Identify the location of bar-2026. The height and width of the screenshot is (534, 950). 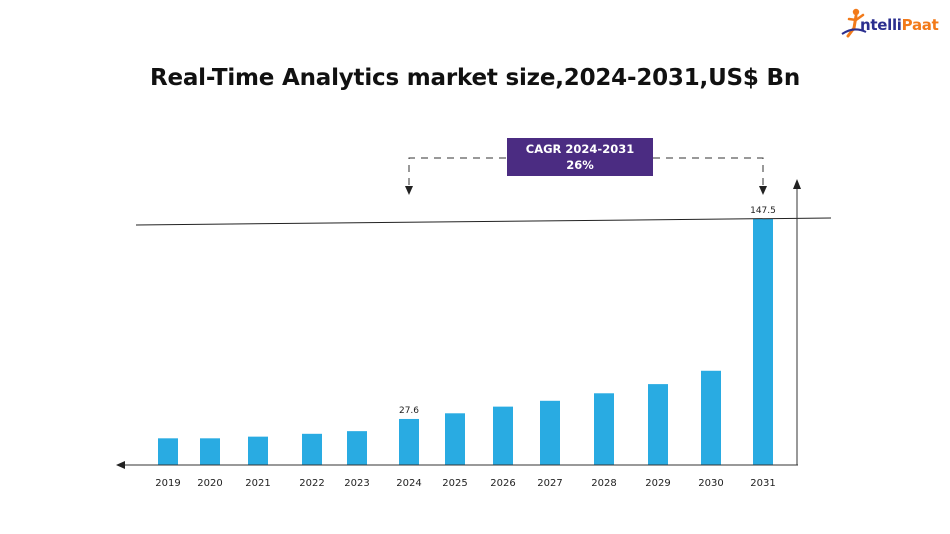
(503, 435).